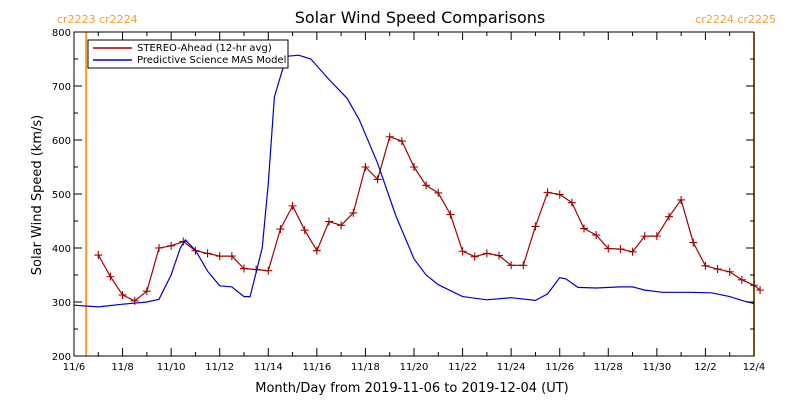 The height and width of the screenshot is (400, 800). I want to click on carrington-label-start: cr2223 cr2224, so click(97, 19).